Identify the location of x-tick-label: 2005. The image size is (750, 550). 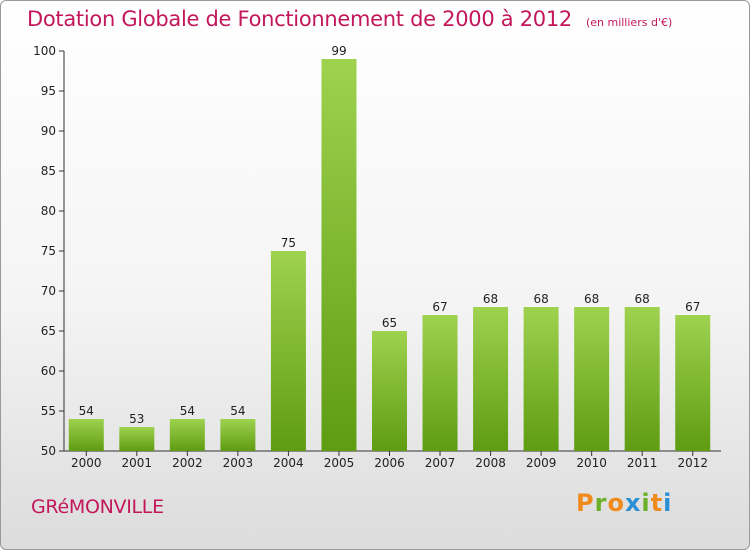
(339, 463).